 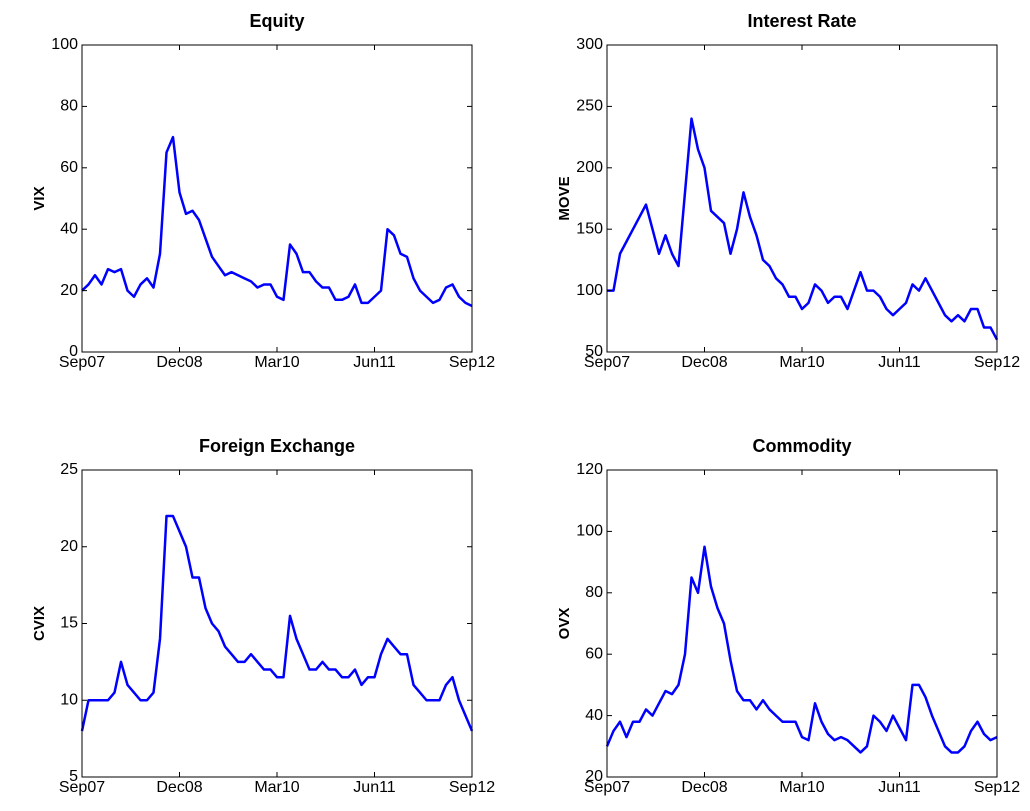 I want to click on y-tick-label: 25, so click(x=69, y=469).